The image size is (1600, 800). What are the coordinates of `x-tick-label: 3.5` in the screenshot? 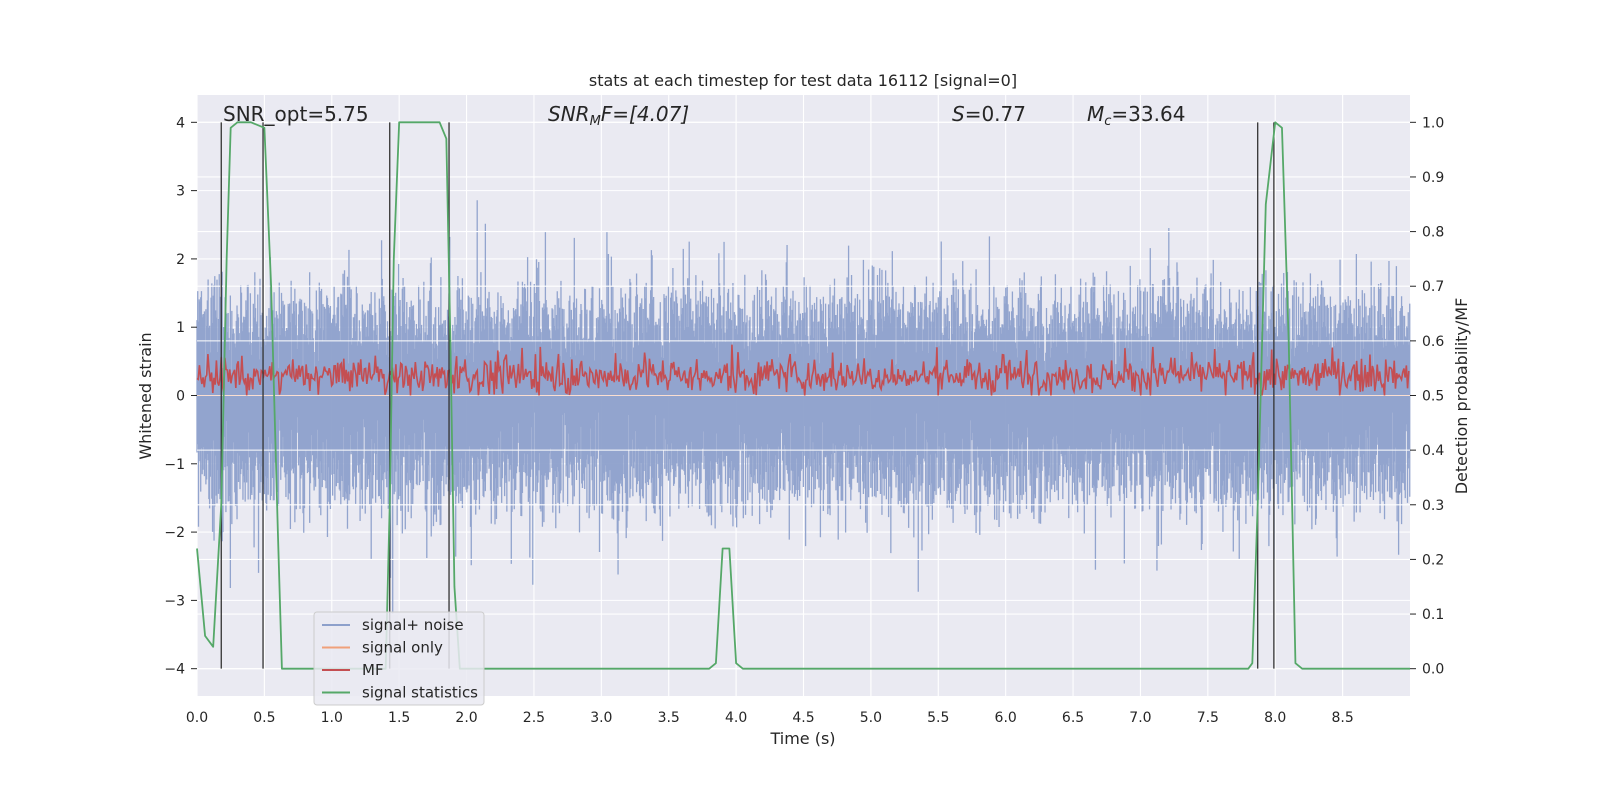 It's located at (669, 718).